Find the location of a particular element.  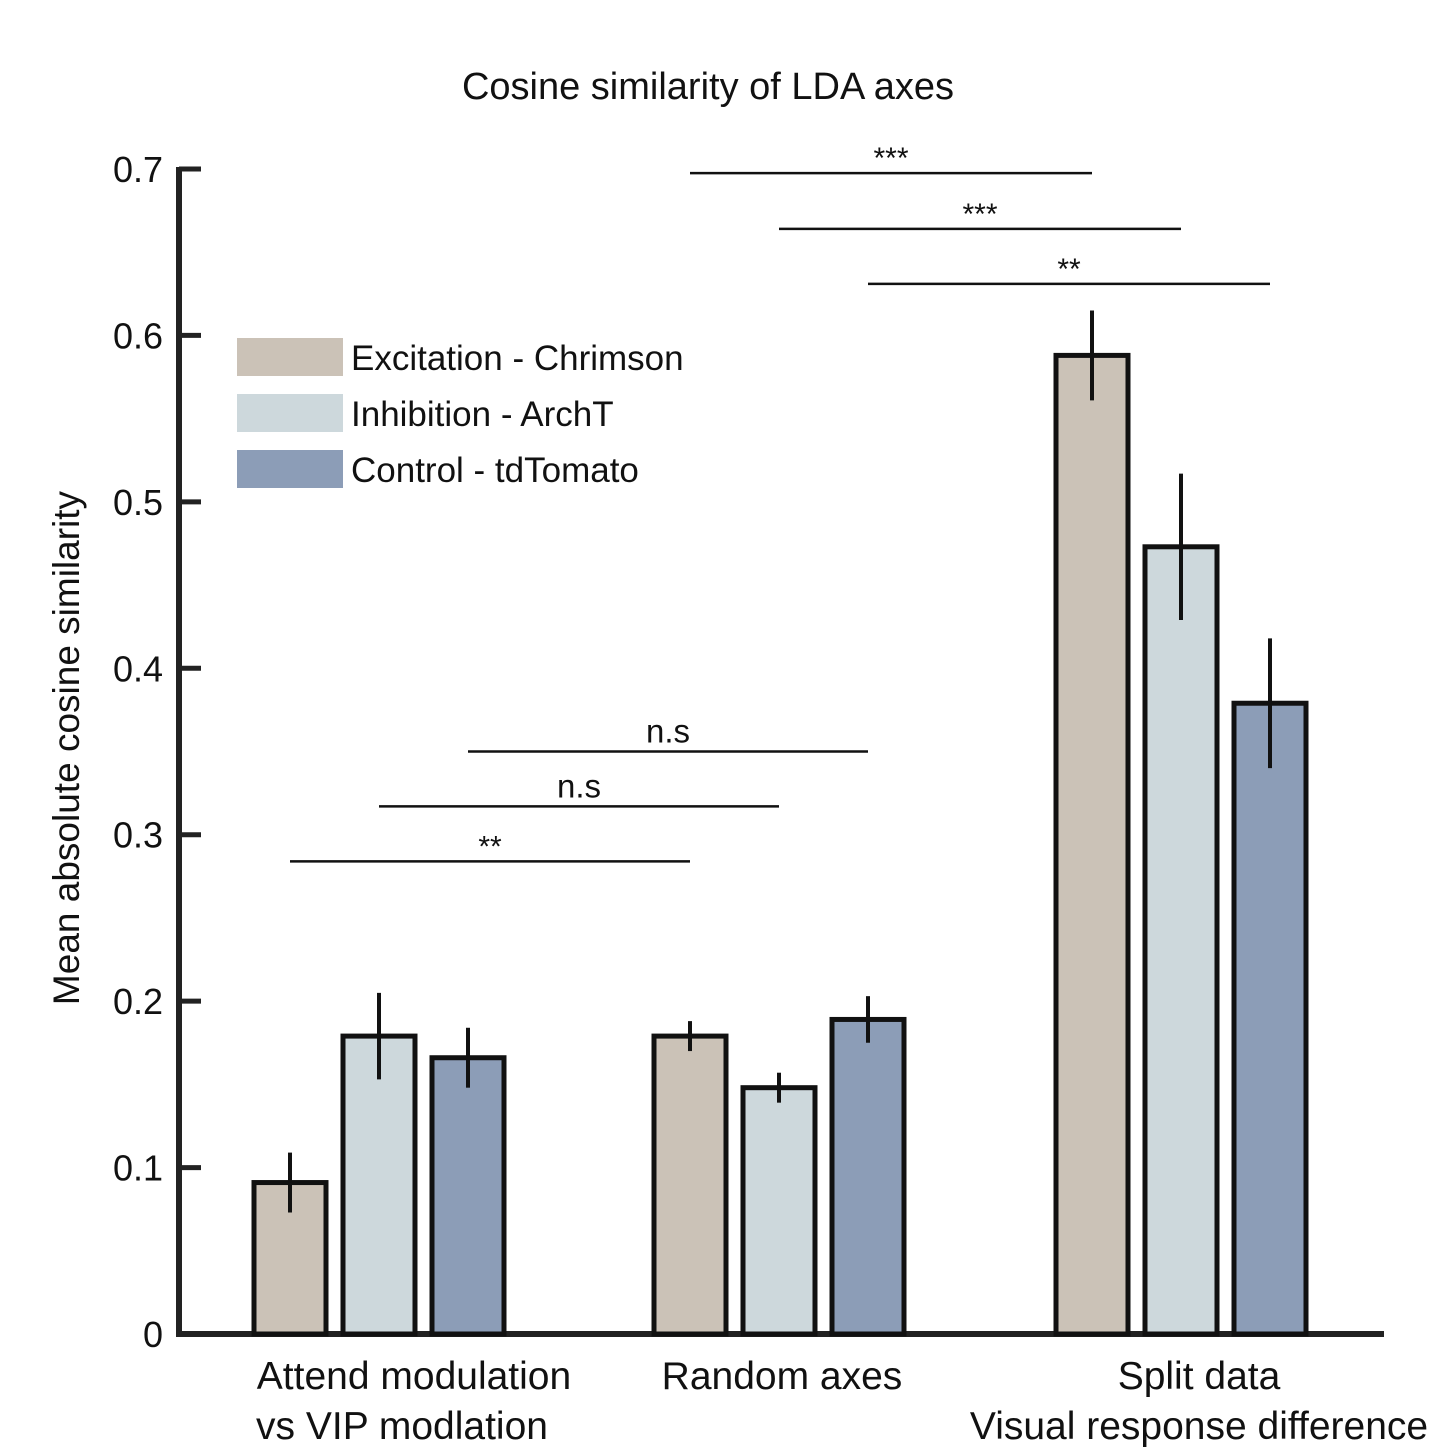

chart-title: Cosine similarity of LDA axes is located at coordinates (708, 87).